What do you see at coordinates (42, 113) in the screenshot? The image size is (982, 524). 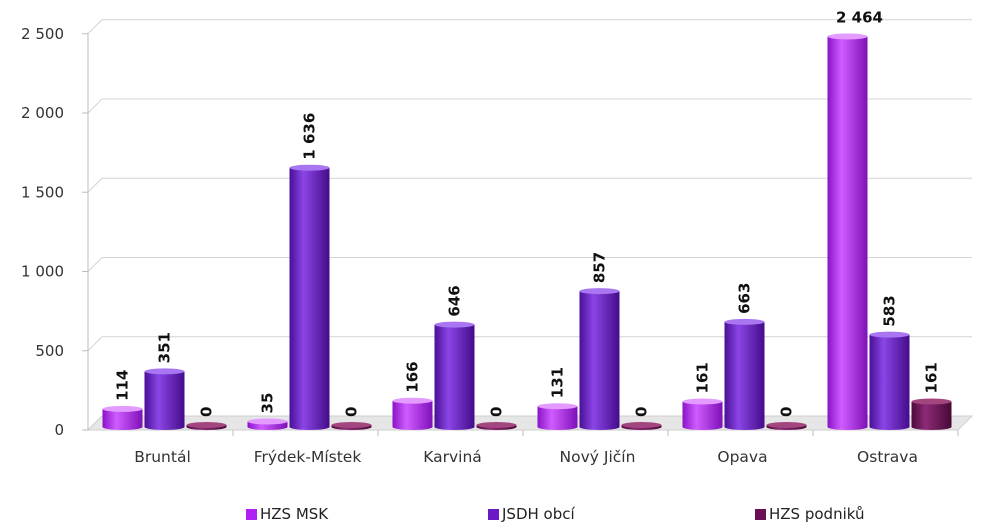 I see `y-tick-label: 2 000` at bounding box center [42, 113].